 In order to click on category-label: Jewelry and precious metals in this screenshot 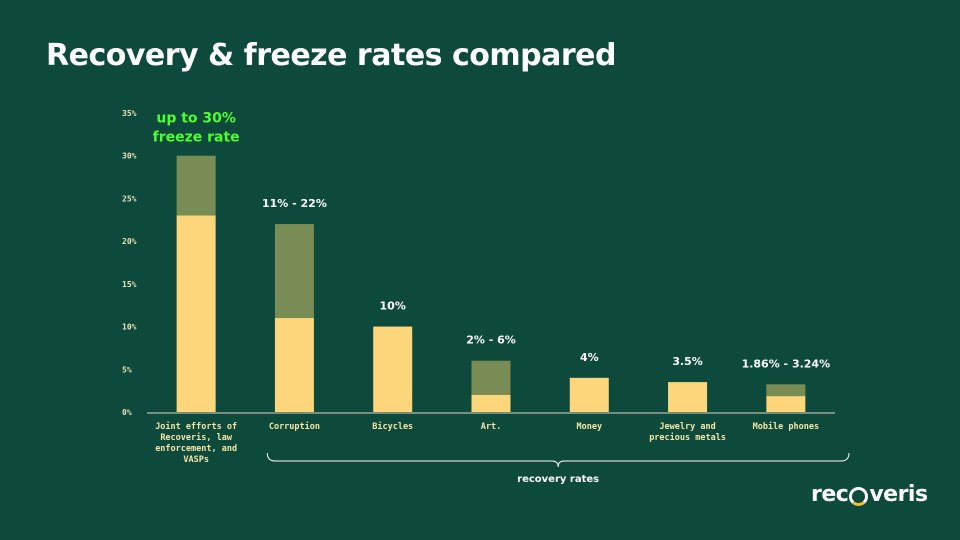, I will do `click(687, 432)`.